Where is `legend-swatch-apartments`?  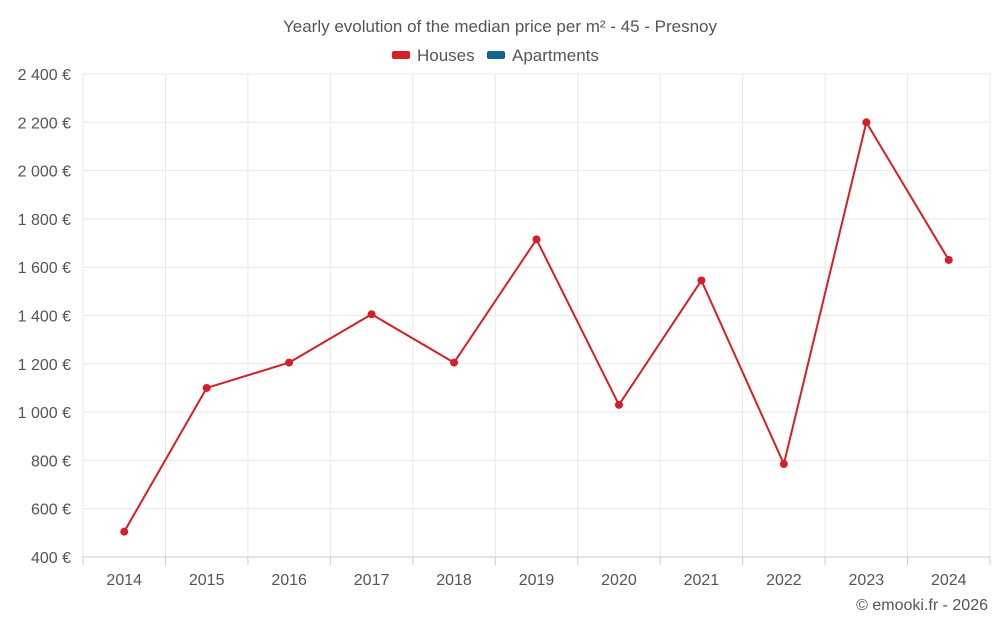 legend-swatch-apartments is located at coordinates (496, 55).